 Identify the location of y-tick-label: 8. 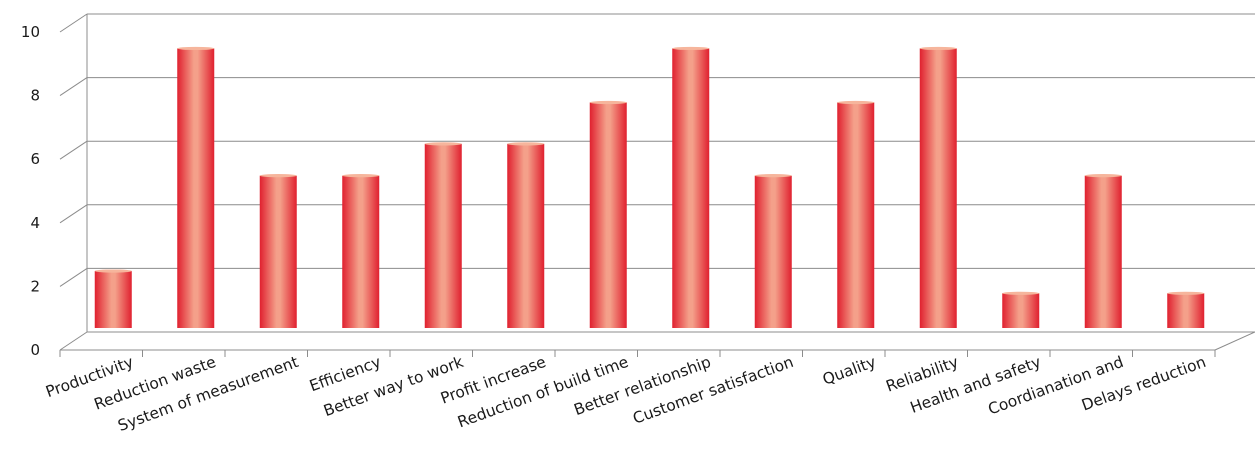
(35, 96).